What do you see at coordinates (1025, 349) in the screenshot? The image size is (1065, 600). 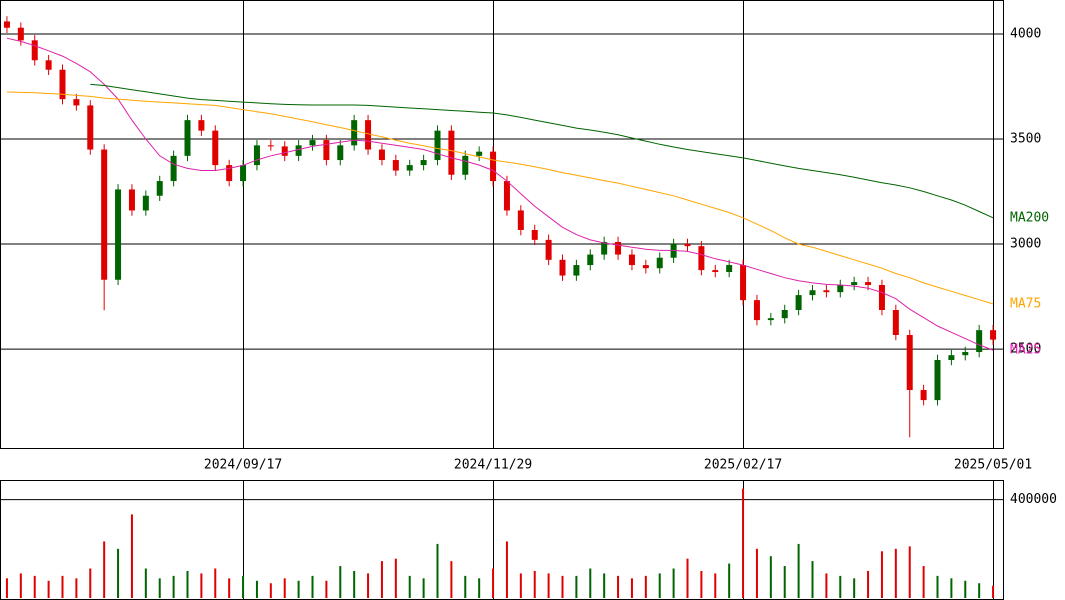 I see `y-tick-label: 2500` at bounding box center [1025, 349].